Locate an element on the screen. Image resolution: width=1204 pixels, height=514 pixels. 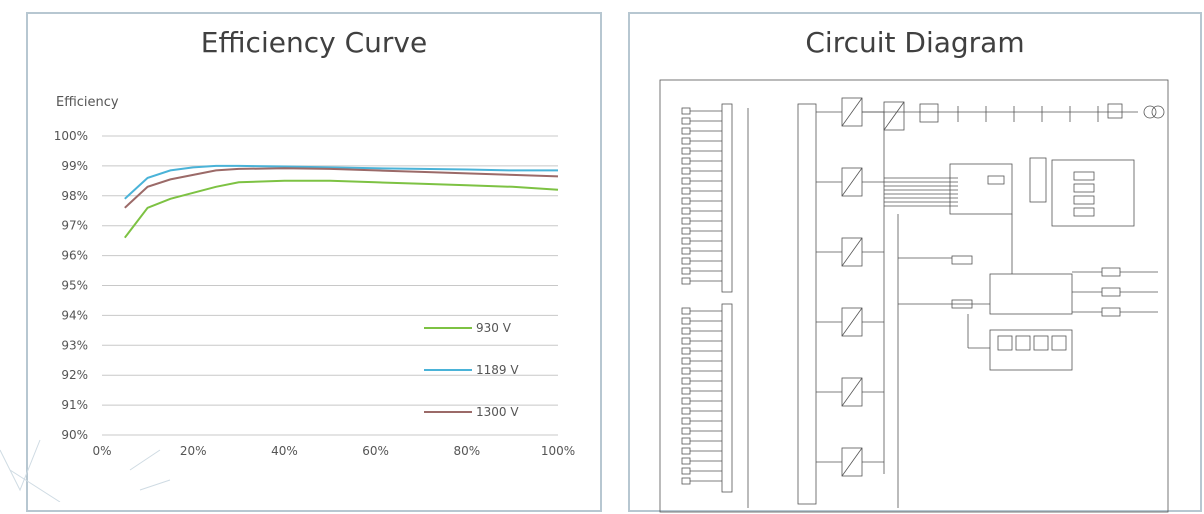
y-tick-label: 93% is located at coordinates (74, 345).